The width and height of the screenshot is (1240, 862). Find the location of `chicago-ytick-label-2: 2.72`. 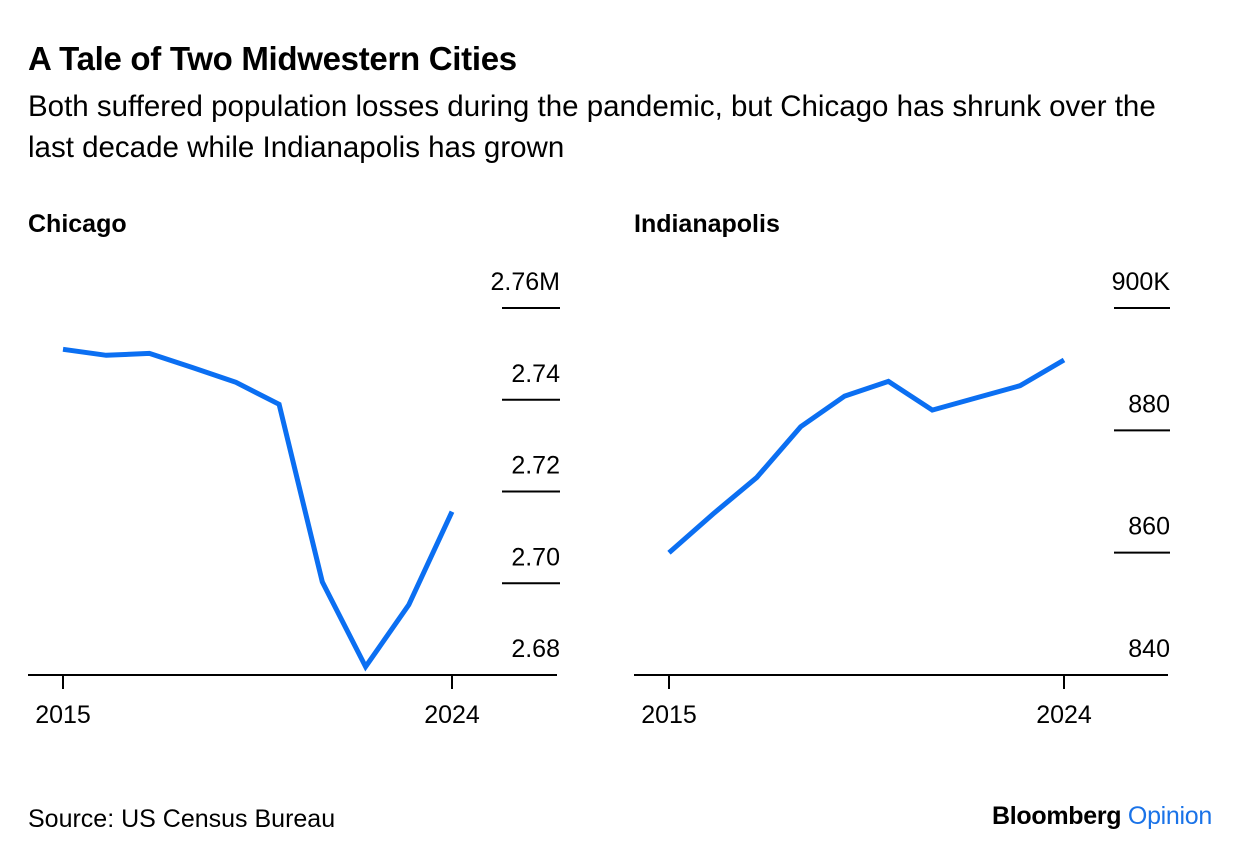

chicago-ytick-label-2: 2.72 is located at coordinates (535, 466).